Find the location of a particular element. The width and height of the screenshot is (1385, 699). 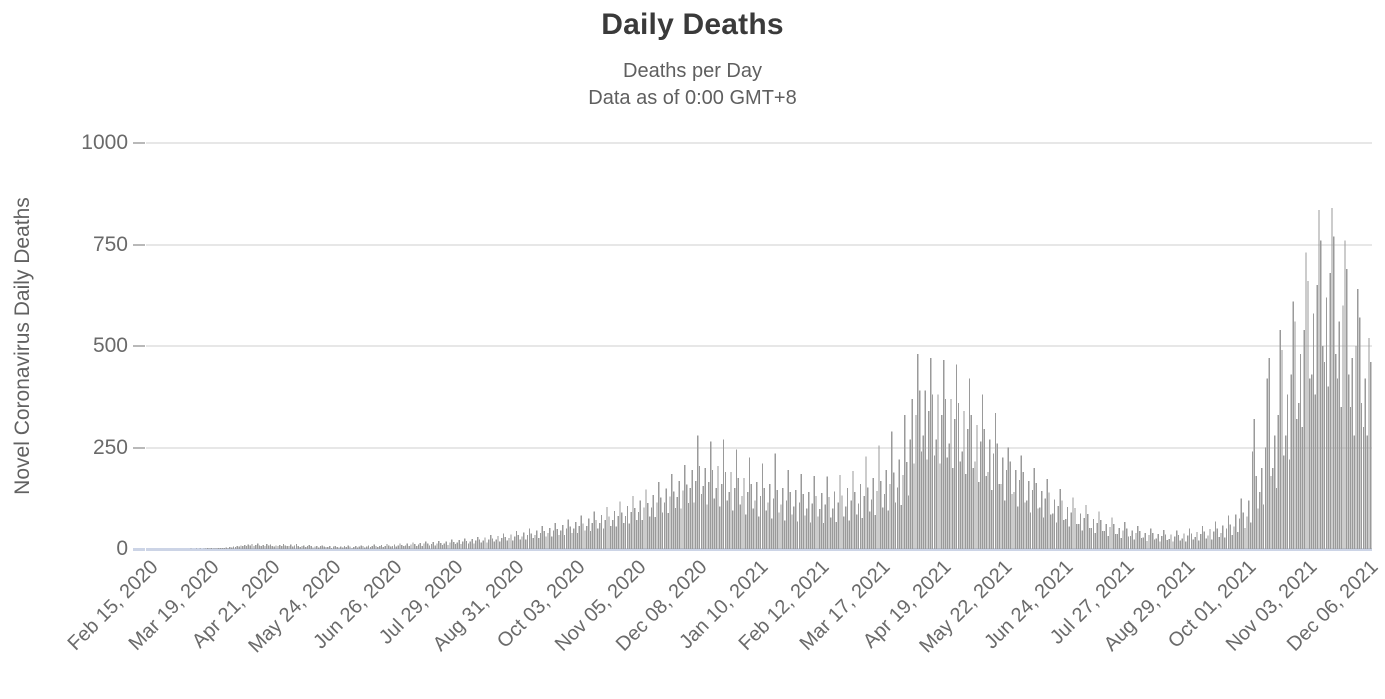

y-tick-mark is located at coordinates (139, 447).